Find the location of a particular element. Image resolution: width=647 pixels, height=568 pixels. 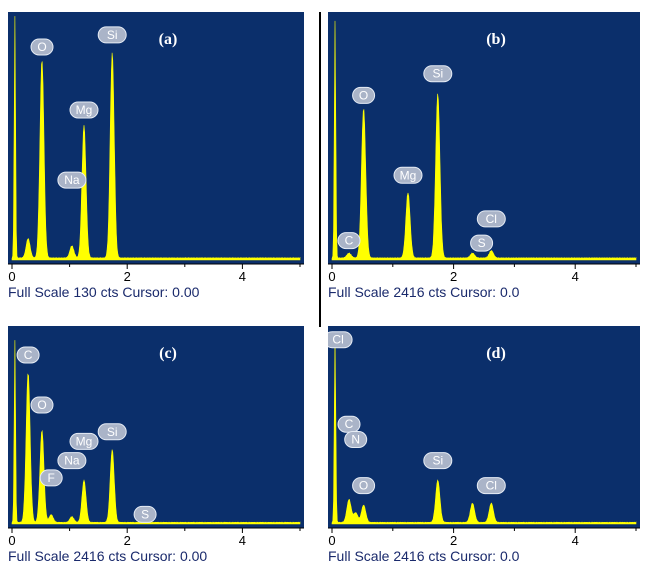

footer-a: Full Scale 130 cts Cursor: 0.00 is located at coordinates (104, 292).